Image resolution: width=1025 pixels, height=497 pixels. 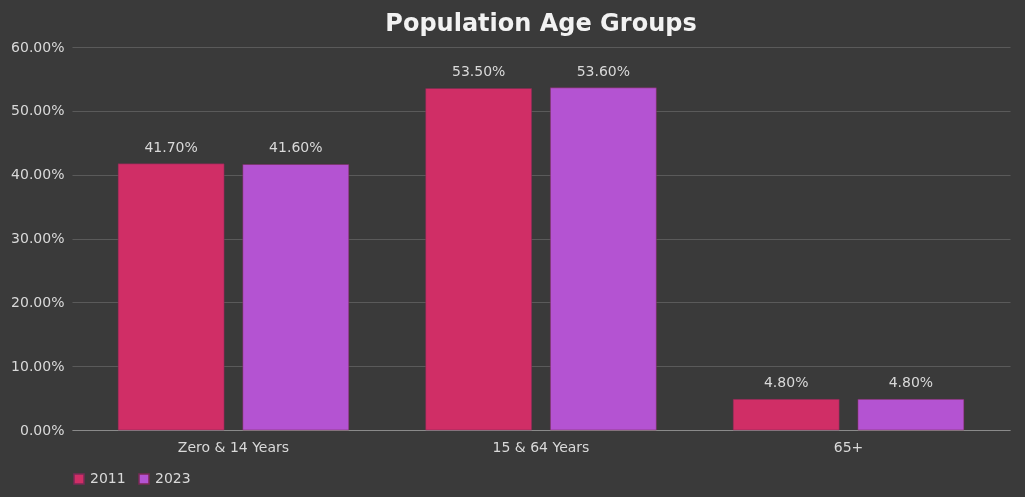 What do you see at coordinates (38, 301) in the screenshot?
I see `y-tick-label: 20.00%` at bounding box center [38, 301].